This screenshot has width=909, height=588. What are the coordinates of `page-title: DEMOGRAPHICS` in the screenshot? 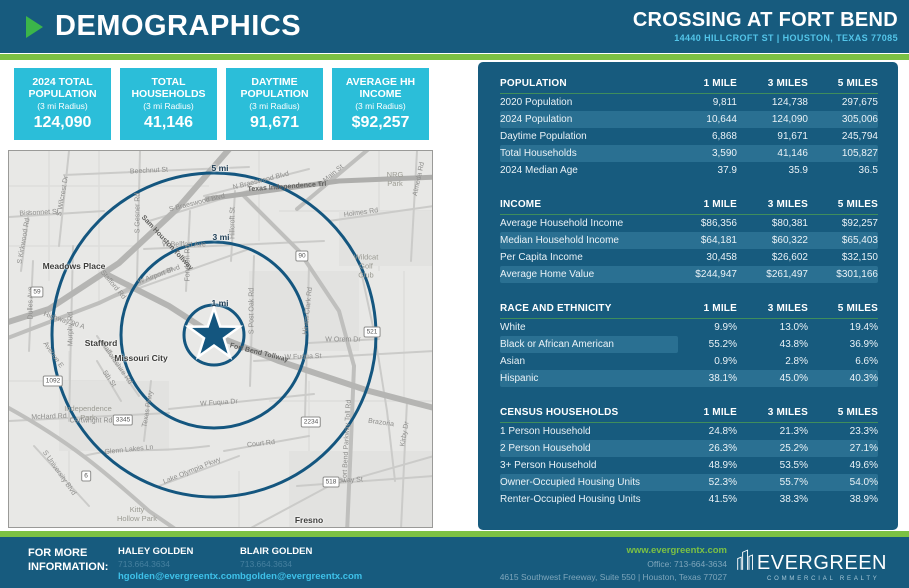 It's located at (178, 26).